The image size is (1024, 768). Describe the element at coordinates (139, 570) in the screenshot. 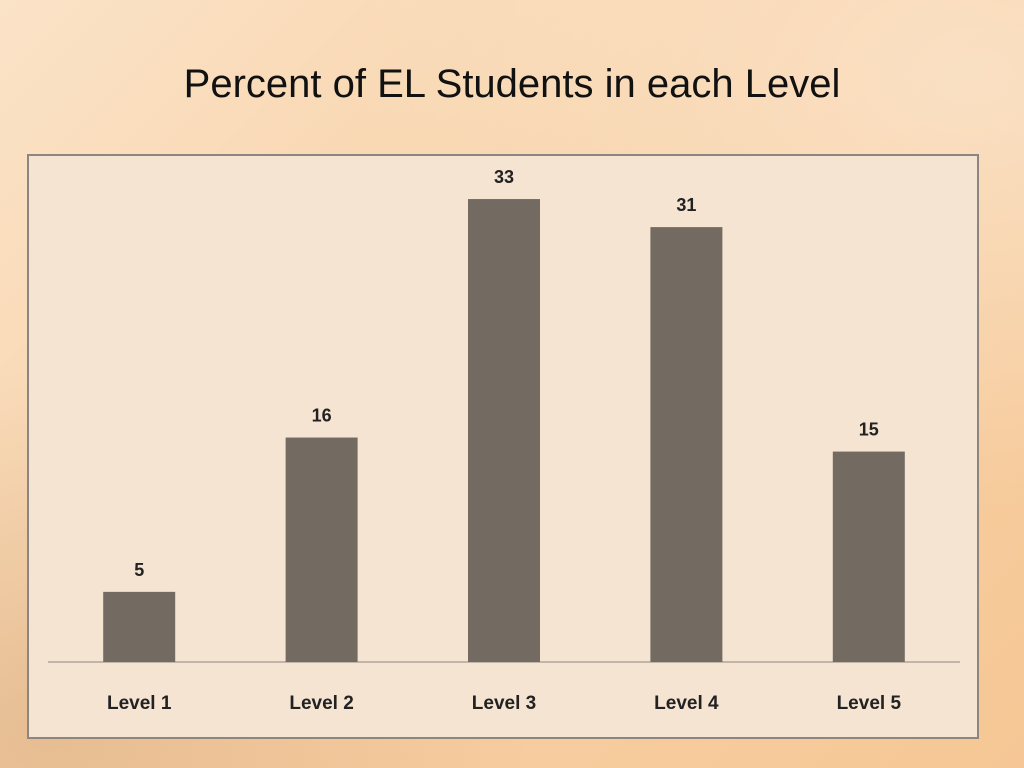

I see `data-label-1: 5` at that location.